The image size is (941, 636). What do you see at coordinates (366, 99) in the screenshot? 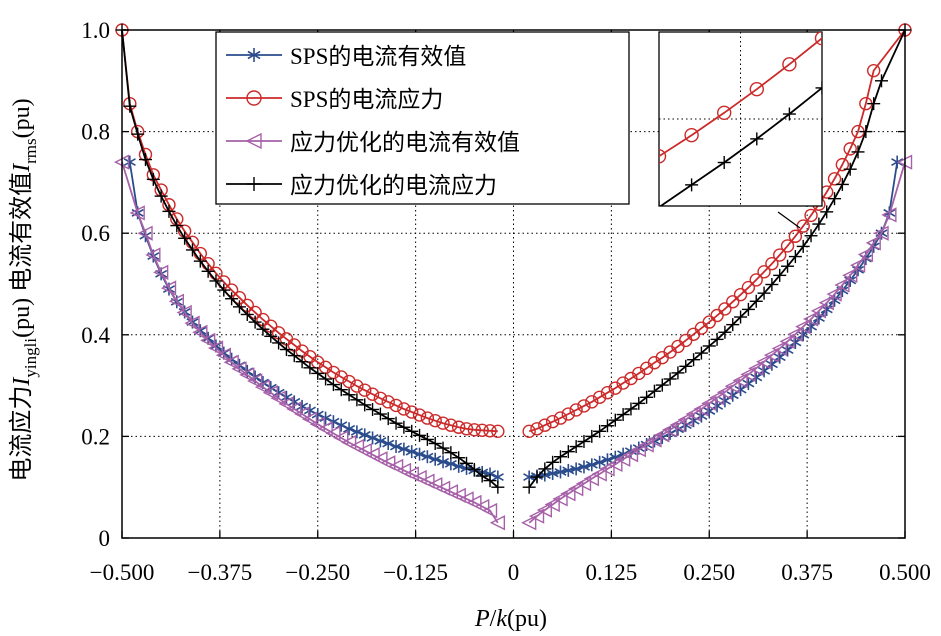
I see `legend-label: SPS的电流应力` at bounding box center [366, 99].